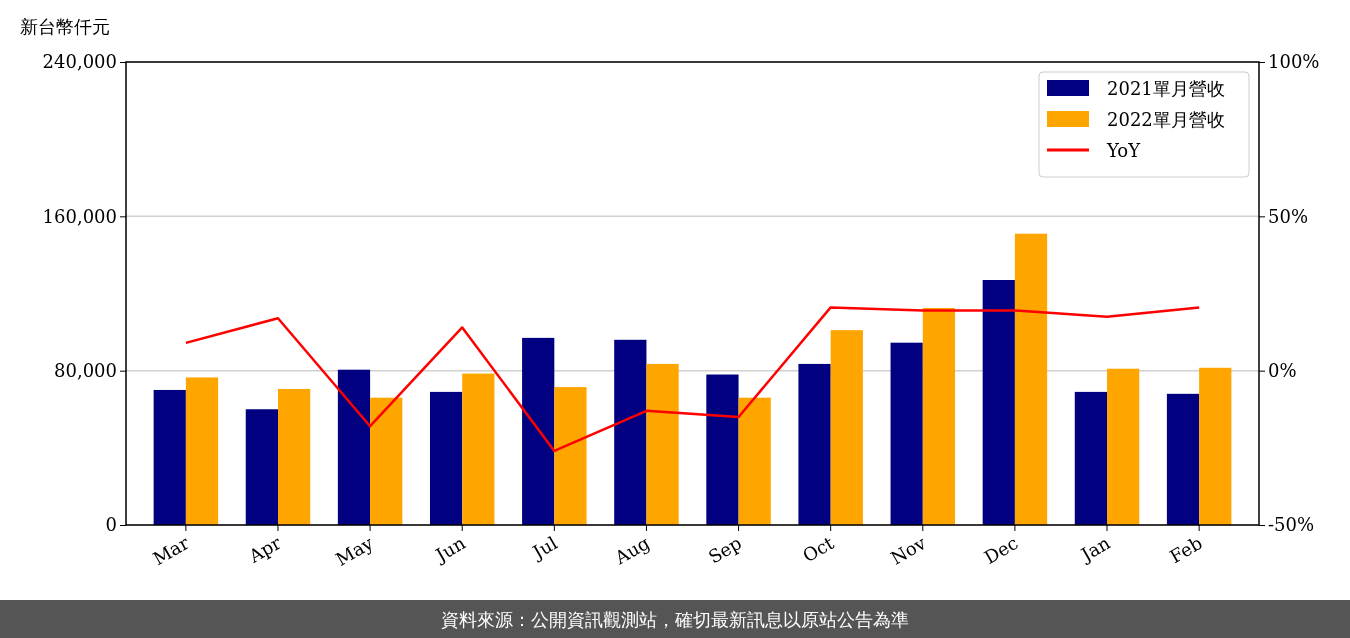  I want to click on x-tick-label: Jul, so click(544, 547).